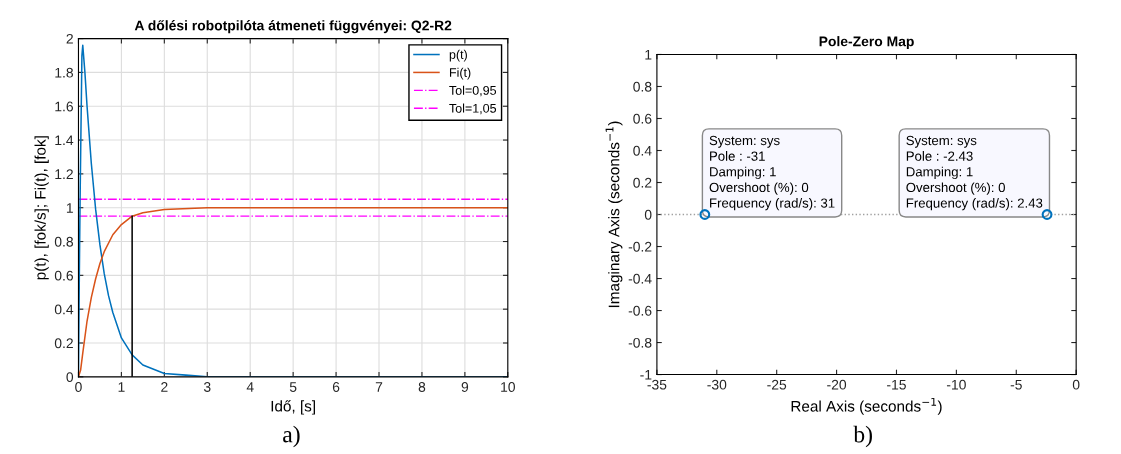  I want to click on y-tick-label: 1.4, so click(64, 140).